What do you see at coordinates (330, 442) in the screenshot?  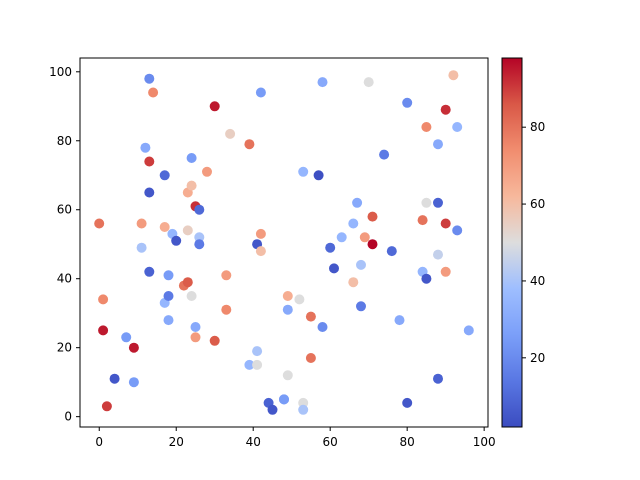 I see `x-tick-label: 60` at bounding box center [330, 442].